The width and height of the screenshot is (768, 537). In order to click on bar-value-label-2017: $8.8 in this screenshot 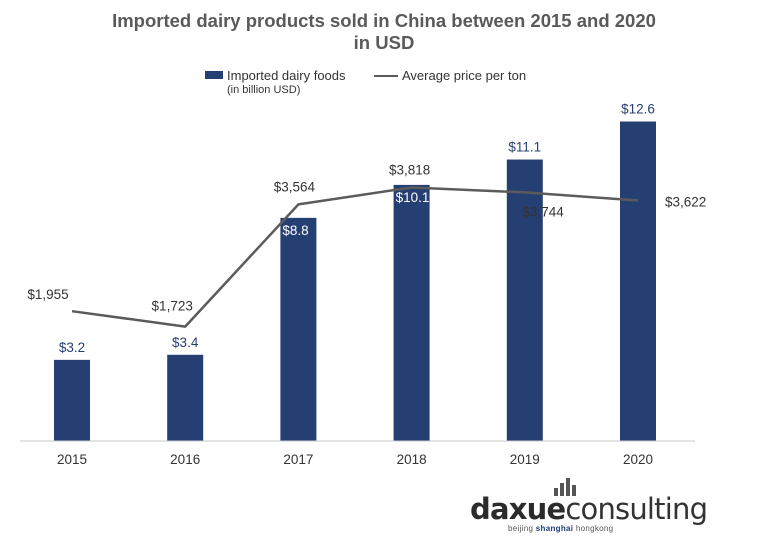, I will do `click(295, 230)`.